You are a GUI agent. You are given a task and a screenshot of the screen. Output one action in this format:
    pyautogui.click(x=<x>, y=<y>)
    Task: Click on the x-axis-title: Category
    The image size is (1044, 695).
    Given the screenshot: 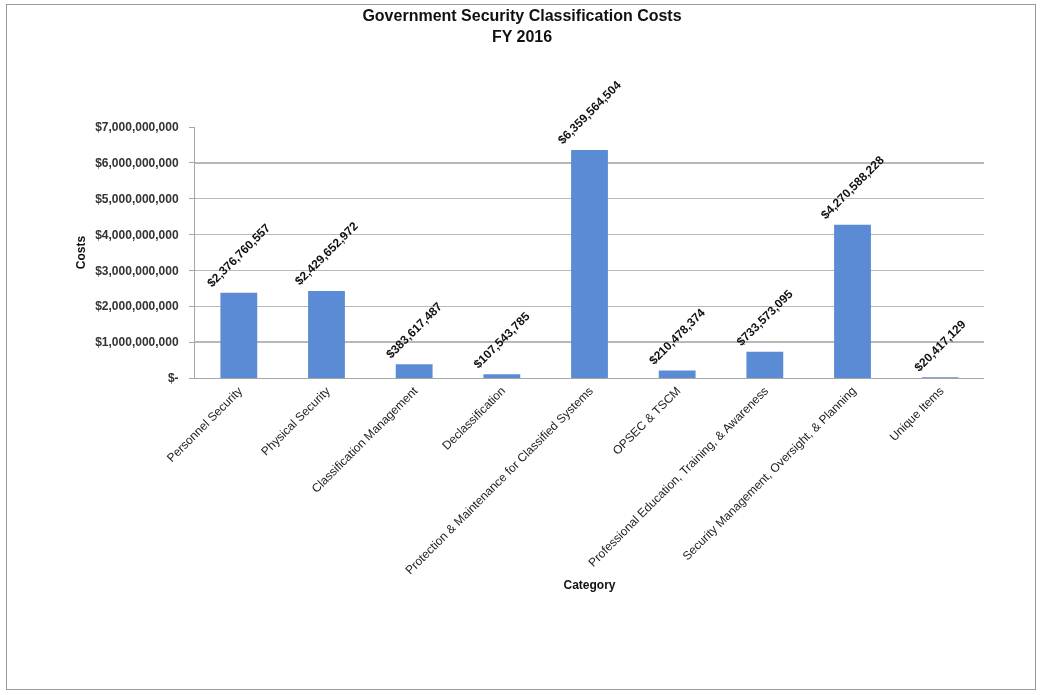 What is the action you would take?
    pyautogui.click(x=589, y=585)
    